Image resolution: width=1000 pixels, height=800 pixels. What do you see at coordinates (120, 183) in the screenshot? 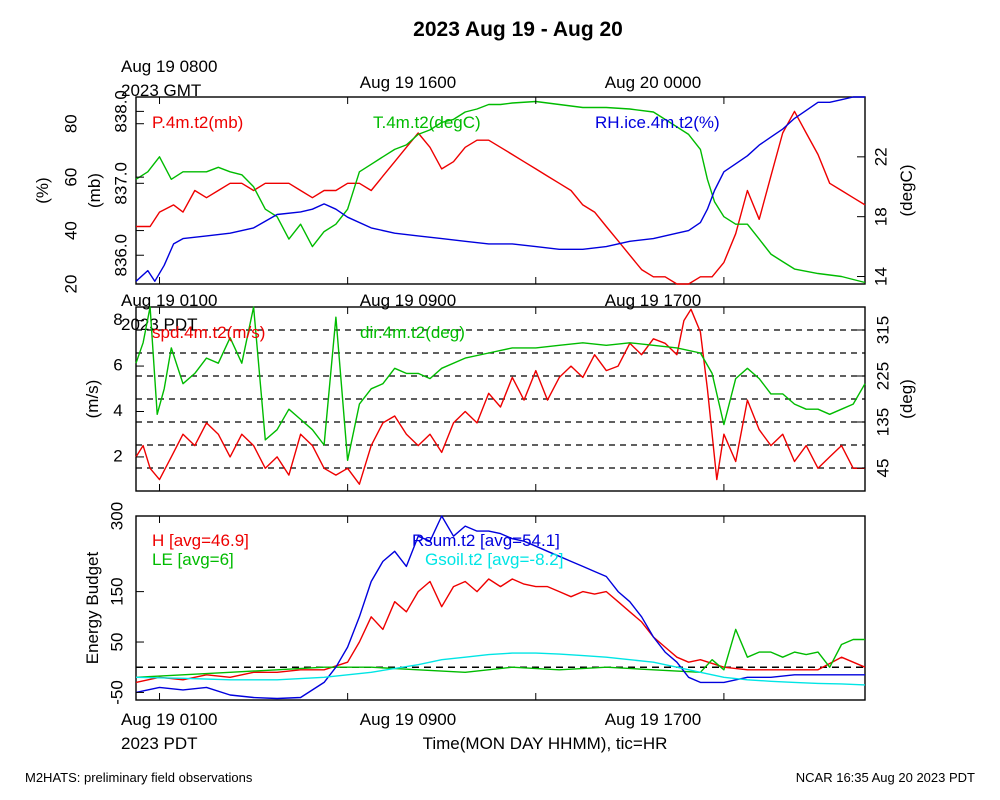
I see `y-tick-label: 837.0` at bounding box center [120, 183].